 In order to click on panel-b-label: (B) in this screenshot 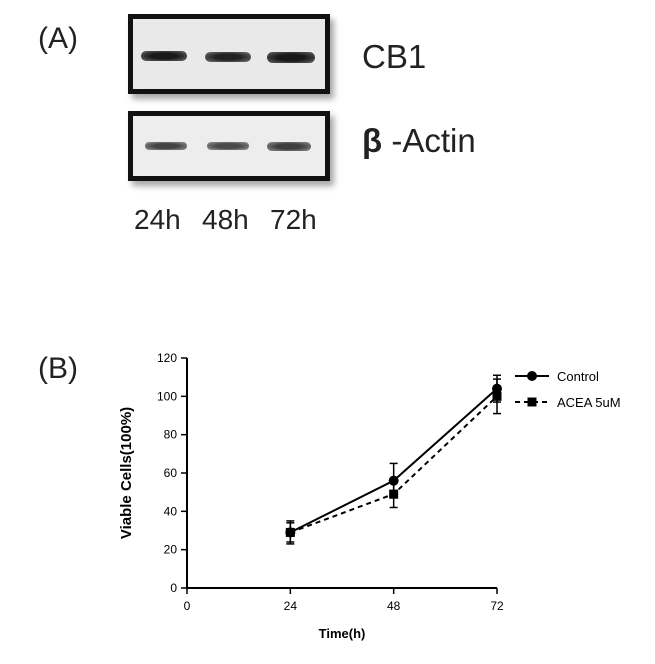, I will do `click(58, 368)`.